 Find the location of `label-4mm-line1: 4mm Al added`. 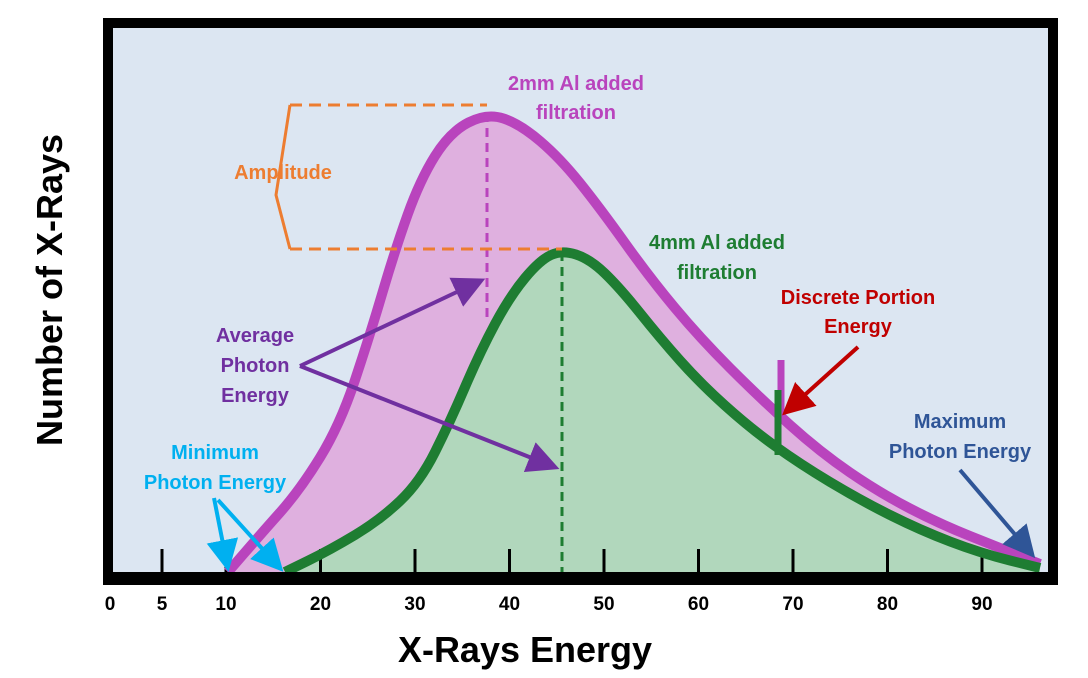

label-4mm-line1: 4mm Al added is located at coordinates (717, 243).